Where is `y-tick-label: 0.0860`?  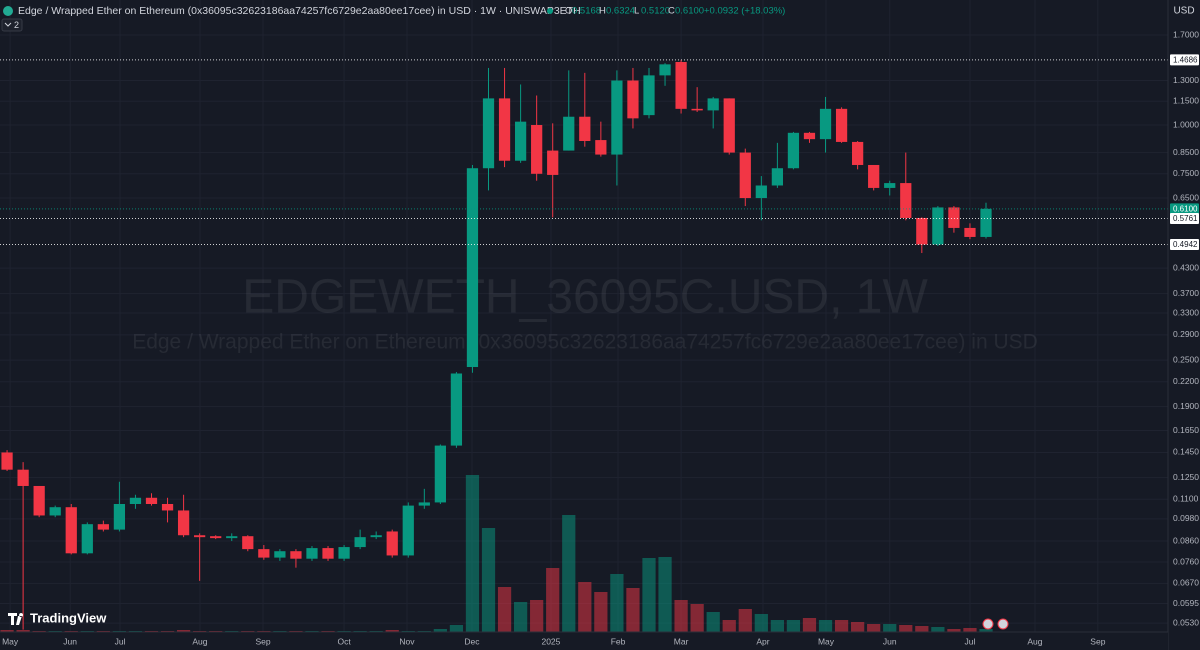 y-tick-label: 0.0860 is located at coordinates (1186, 540).